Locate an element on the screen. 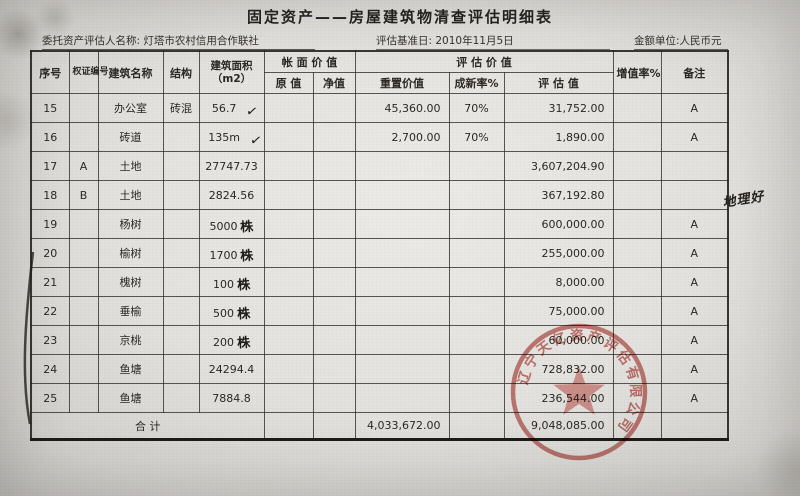 Image resolution: width=800 pixels, height=496 pixels. table-row: 23 京桃 200 株 60,000.00 A is located at coordinates (379, 340).